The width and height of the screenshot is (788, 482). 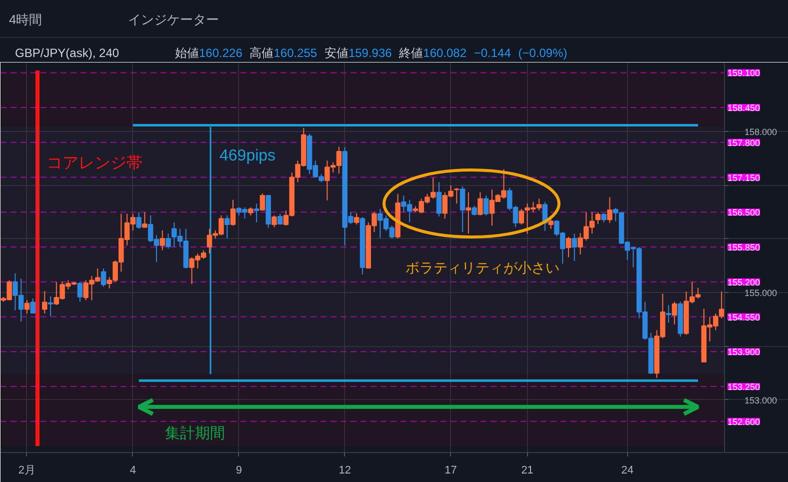 I want to click on chart-subtitle: 始値160.226 高値160.255 安値159.936 終値160.082 −0.144 (−0.09%), so click(x=371, y=53).